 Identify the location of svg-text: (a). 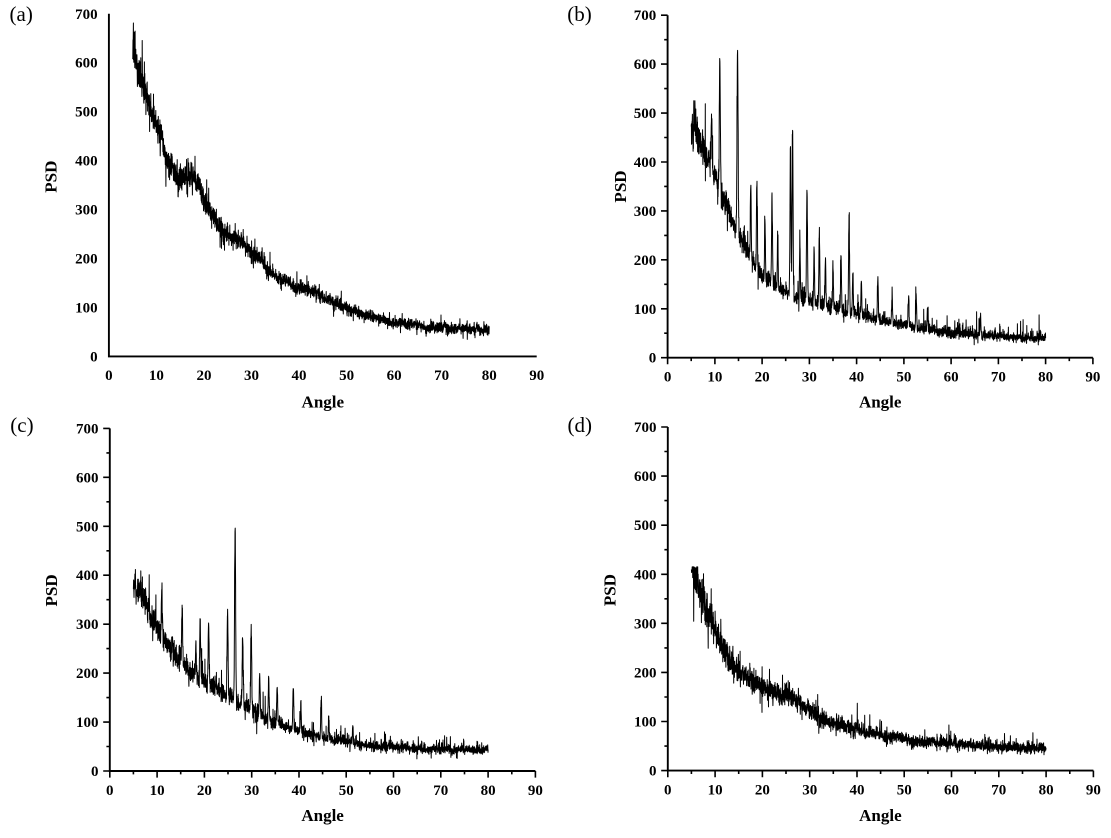
(21, 14).